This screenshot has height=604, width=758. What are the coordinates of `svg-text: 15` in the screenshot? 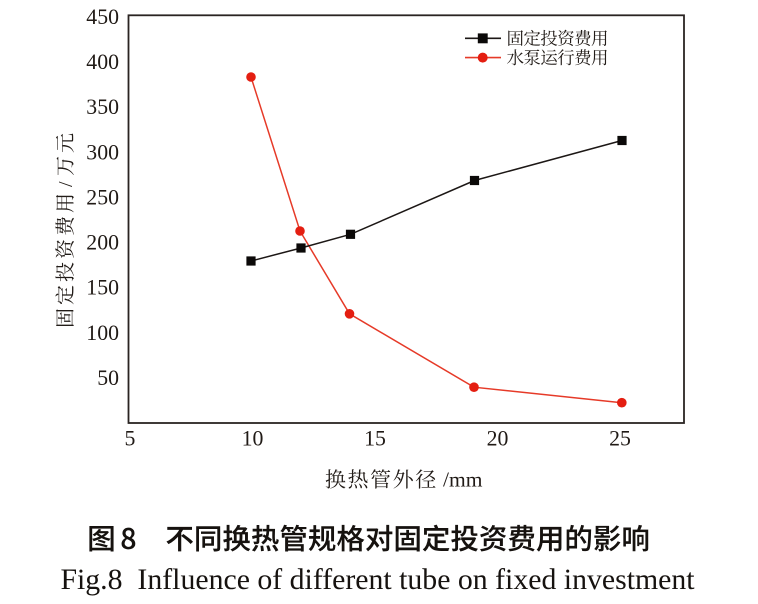 It's located at (375, 439).